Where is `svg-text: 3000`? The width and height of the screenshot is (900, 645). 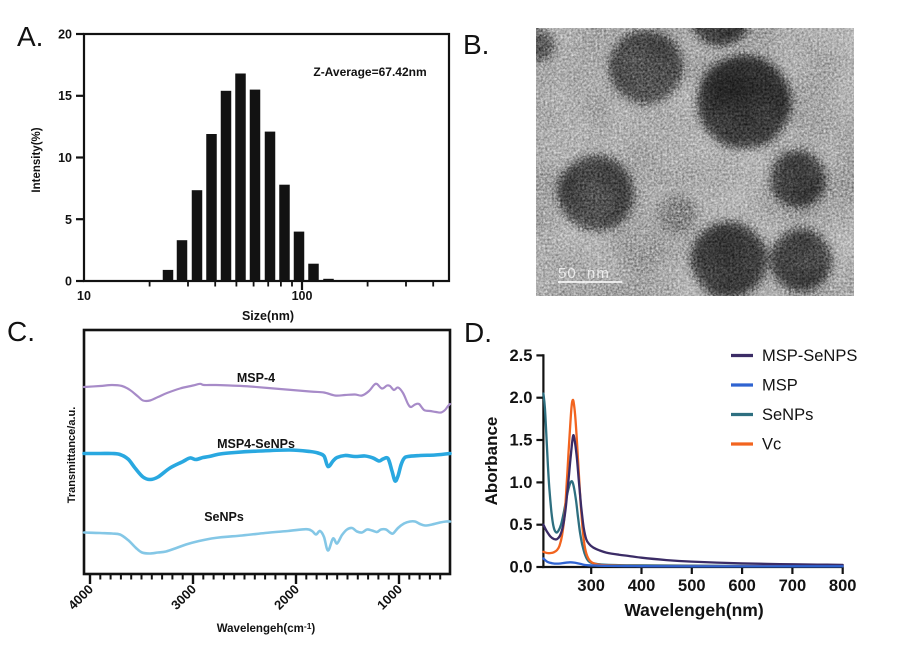
svg-text: 3000 is located at coordinates (183, 597).